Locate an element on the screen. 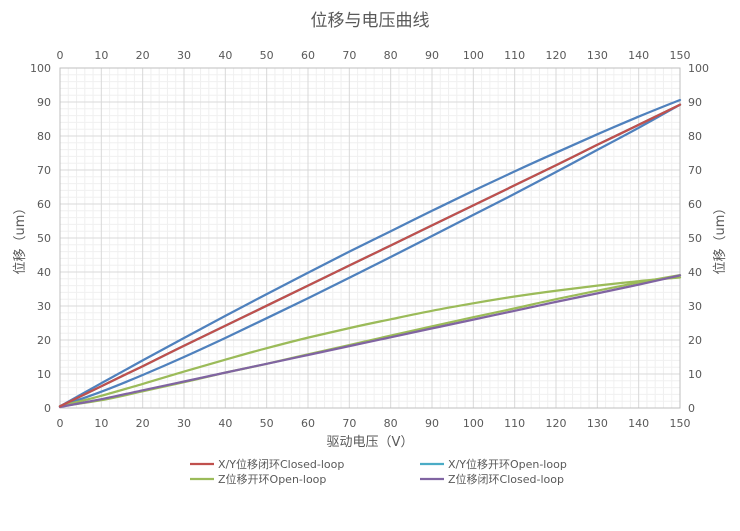 The image size is (740, 531). x-tick-label: 100 is located at coordinates (473, 423).